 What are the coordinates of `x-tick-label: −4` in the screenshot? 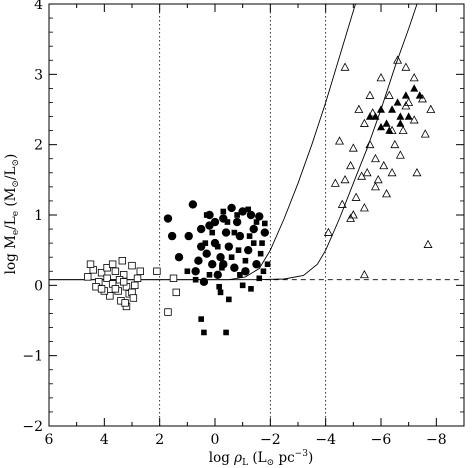 It's located at (325, 440).